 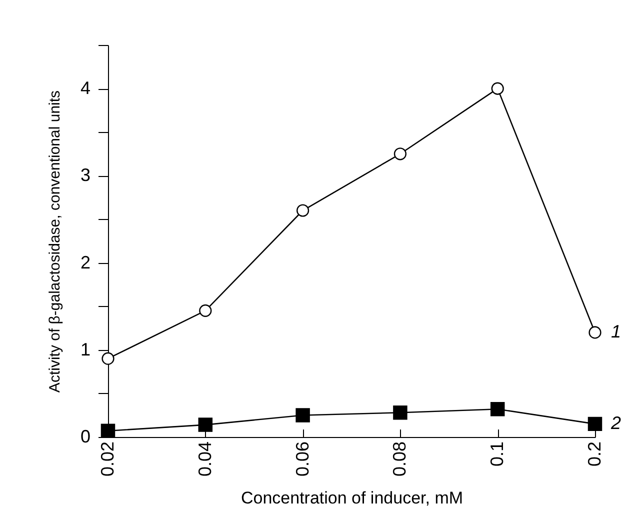 What do you see at coordinates (400, 459) in the screenshot?
I see `x-tick-label: 0.08` at bounding box center [400, 459].